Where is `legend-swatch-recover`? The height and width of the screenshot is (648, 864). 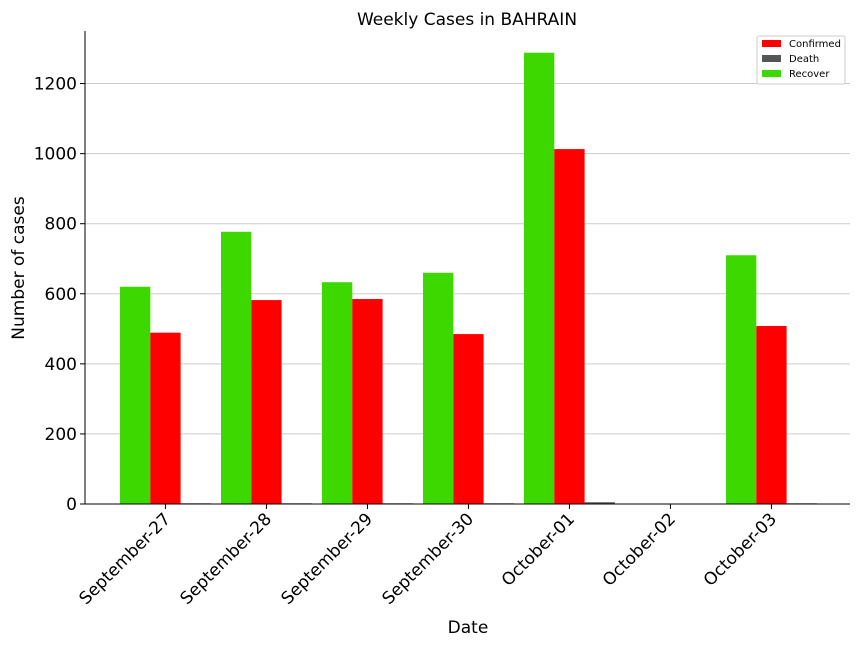 legend-swatch-recover is located at coordinates (771, 73).